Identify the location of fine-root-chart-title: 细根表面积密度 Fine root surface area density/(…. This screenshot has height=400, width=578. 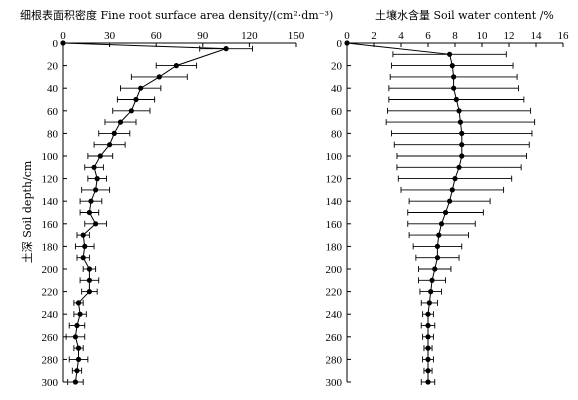
(176, 15).